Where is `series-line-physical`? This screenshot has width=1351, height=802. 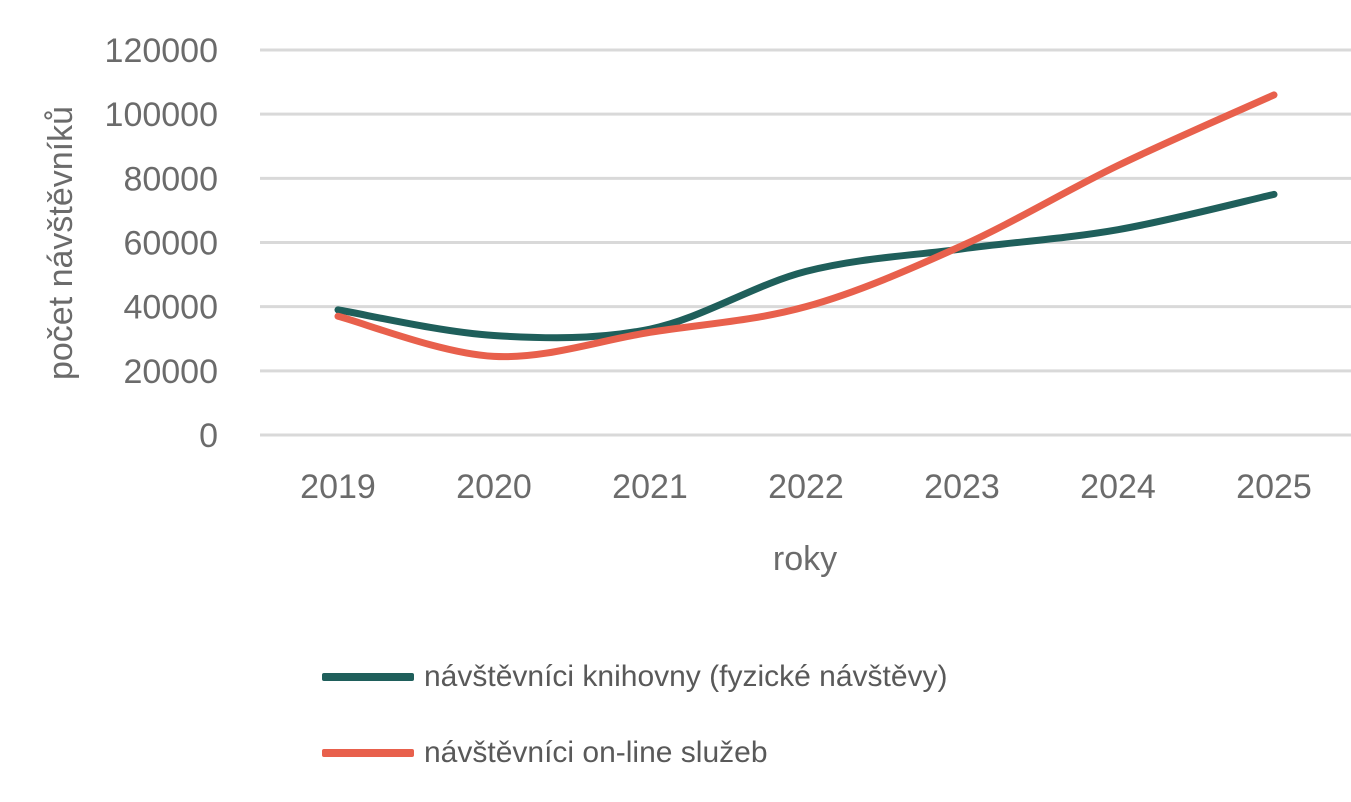 series-line-physical is located at coordinates (806, 266).